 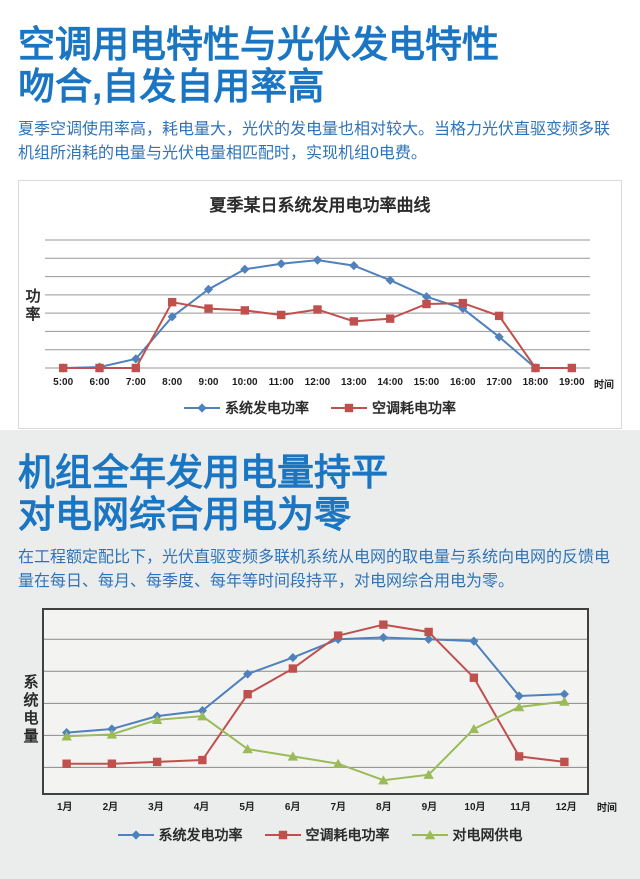 What do you see at coordinates (110, 807) in the screenshot?
I see `x-tick-label: 2月` at bounding box center [110, 807].